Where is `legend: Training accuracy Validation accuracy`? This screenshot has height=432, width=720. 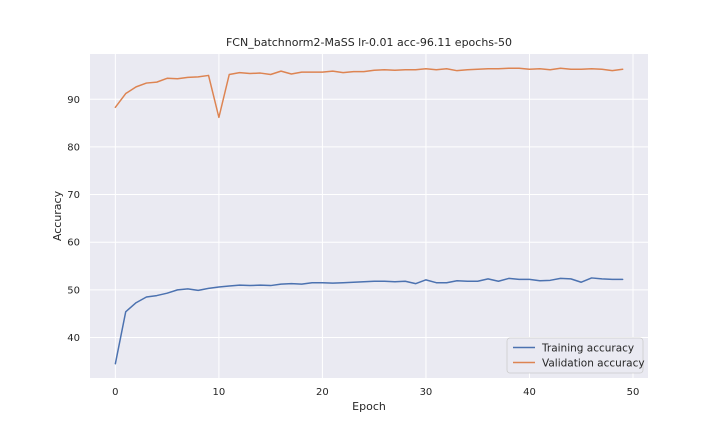 legend: Training accuracy Validation accuracy is located at coordinates (575, 355).